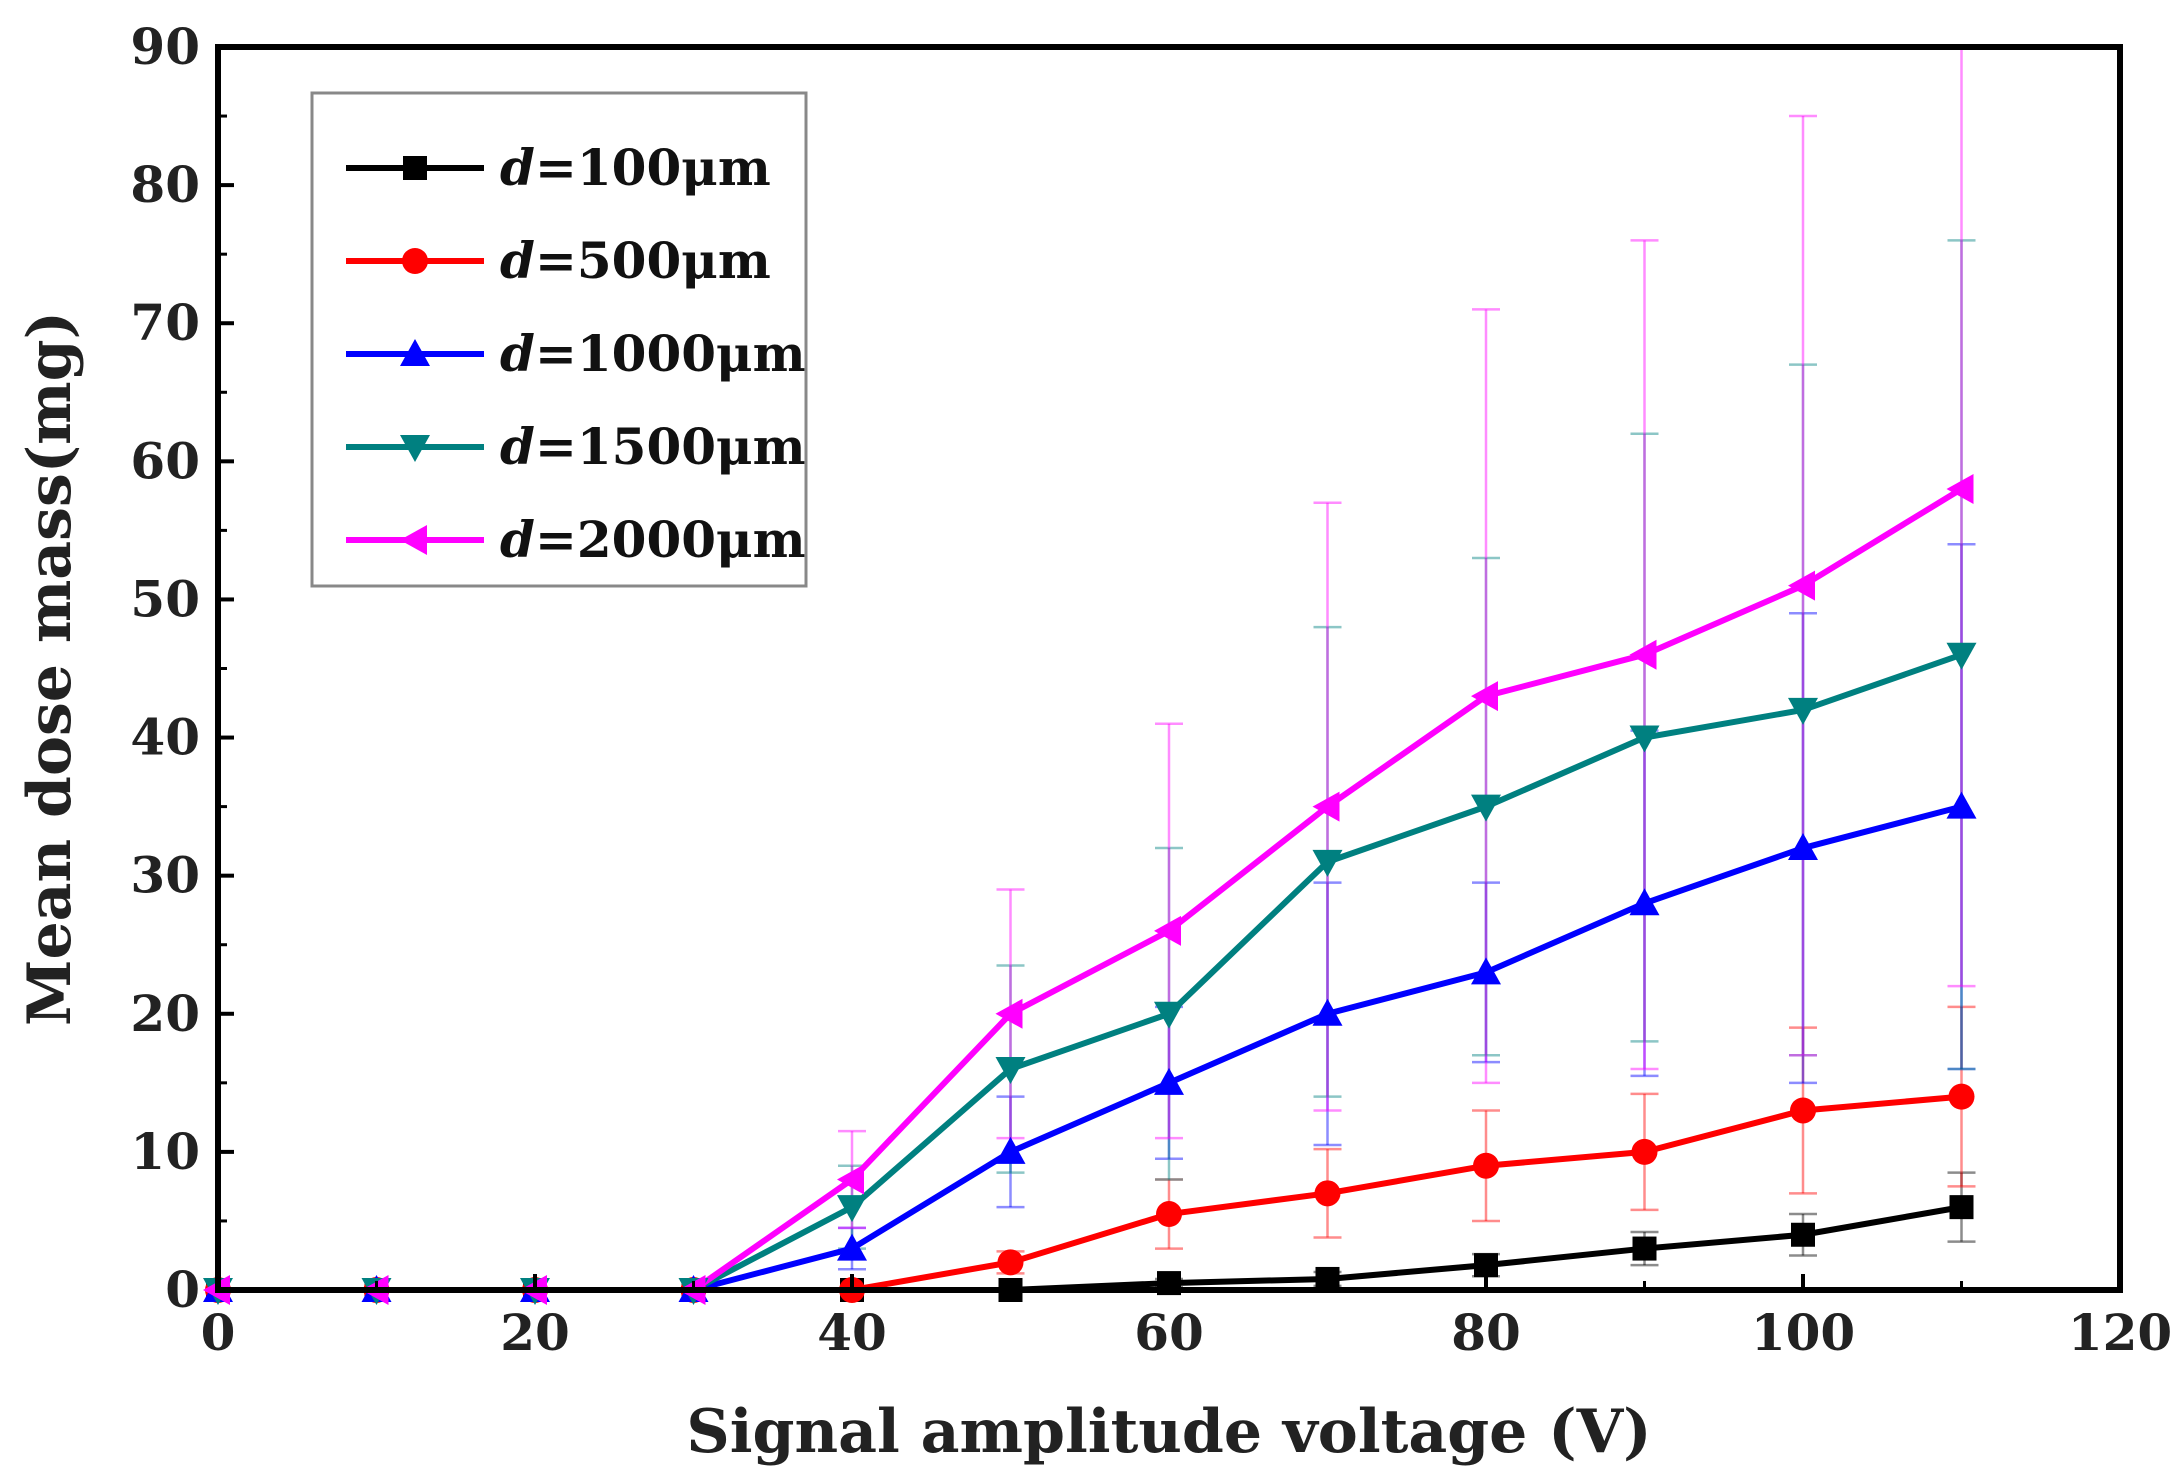 The image size is (2184, 1482). Describe the element at coordinates (165, 1151) in the screenshot. I see `y-tick-label: 10` at that location.